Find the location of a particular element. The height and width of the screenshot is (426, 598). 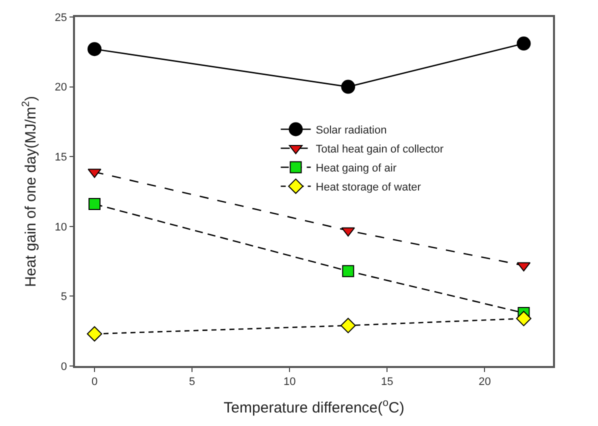

y-tick-label: 10 is located at coordinates (61, 227).